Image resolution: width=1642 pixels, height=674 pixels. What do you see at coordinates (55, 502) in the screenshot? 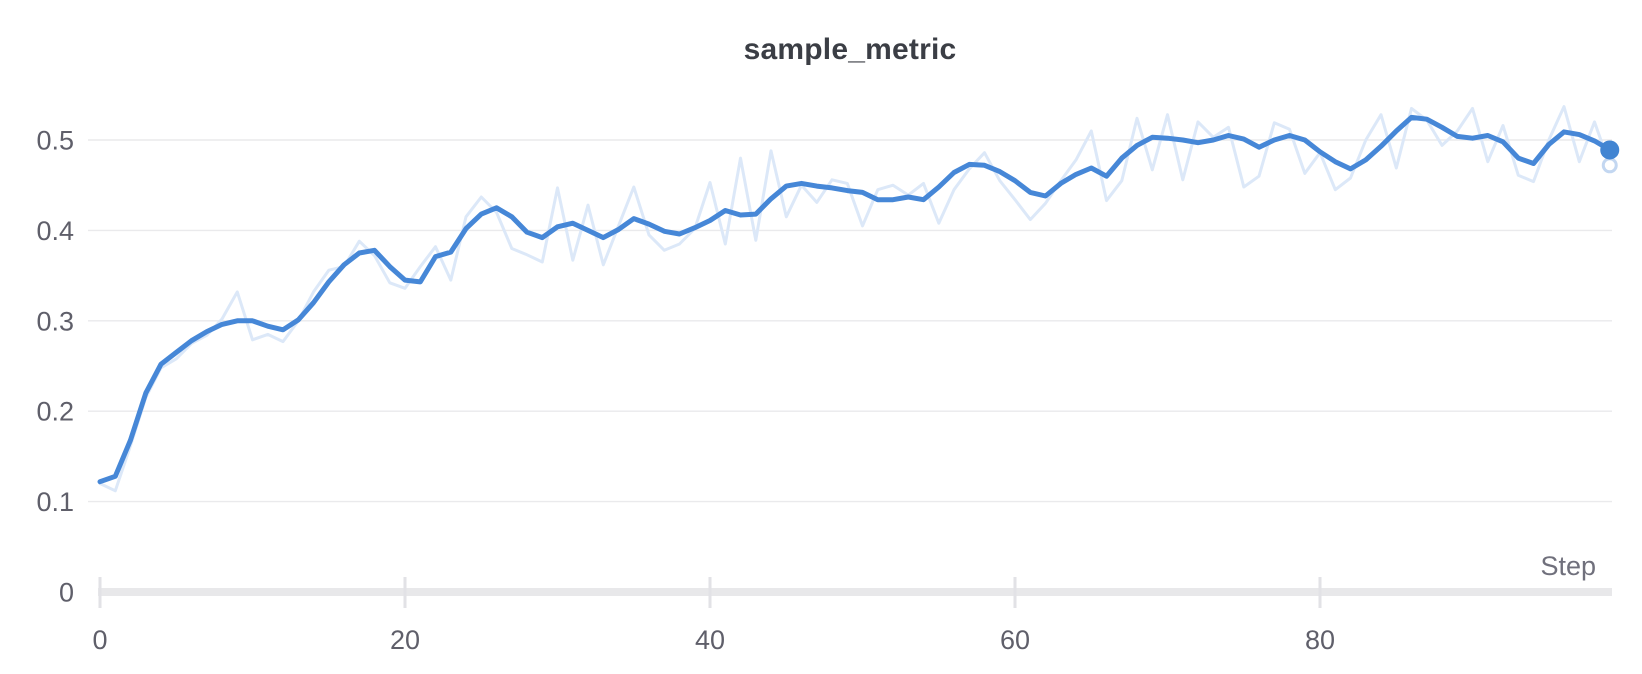
I see `y-tick-label: 0.1` at bounding box center [55, 502].